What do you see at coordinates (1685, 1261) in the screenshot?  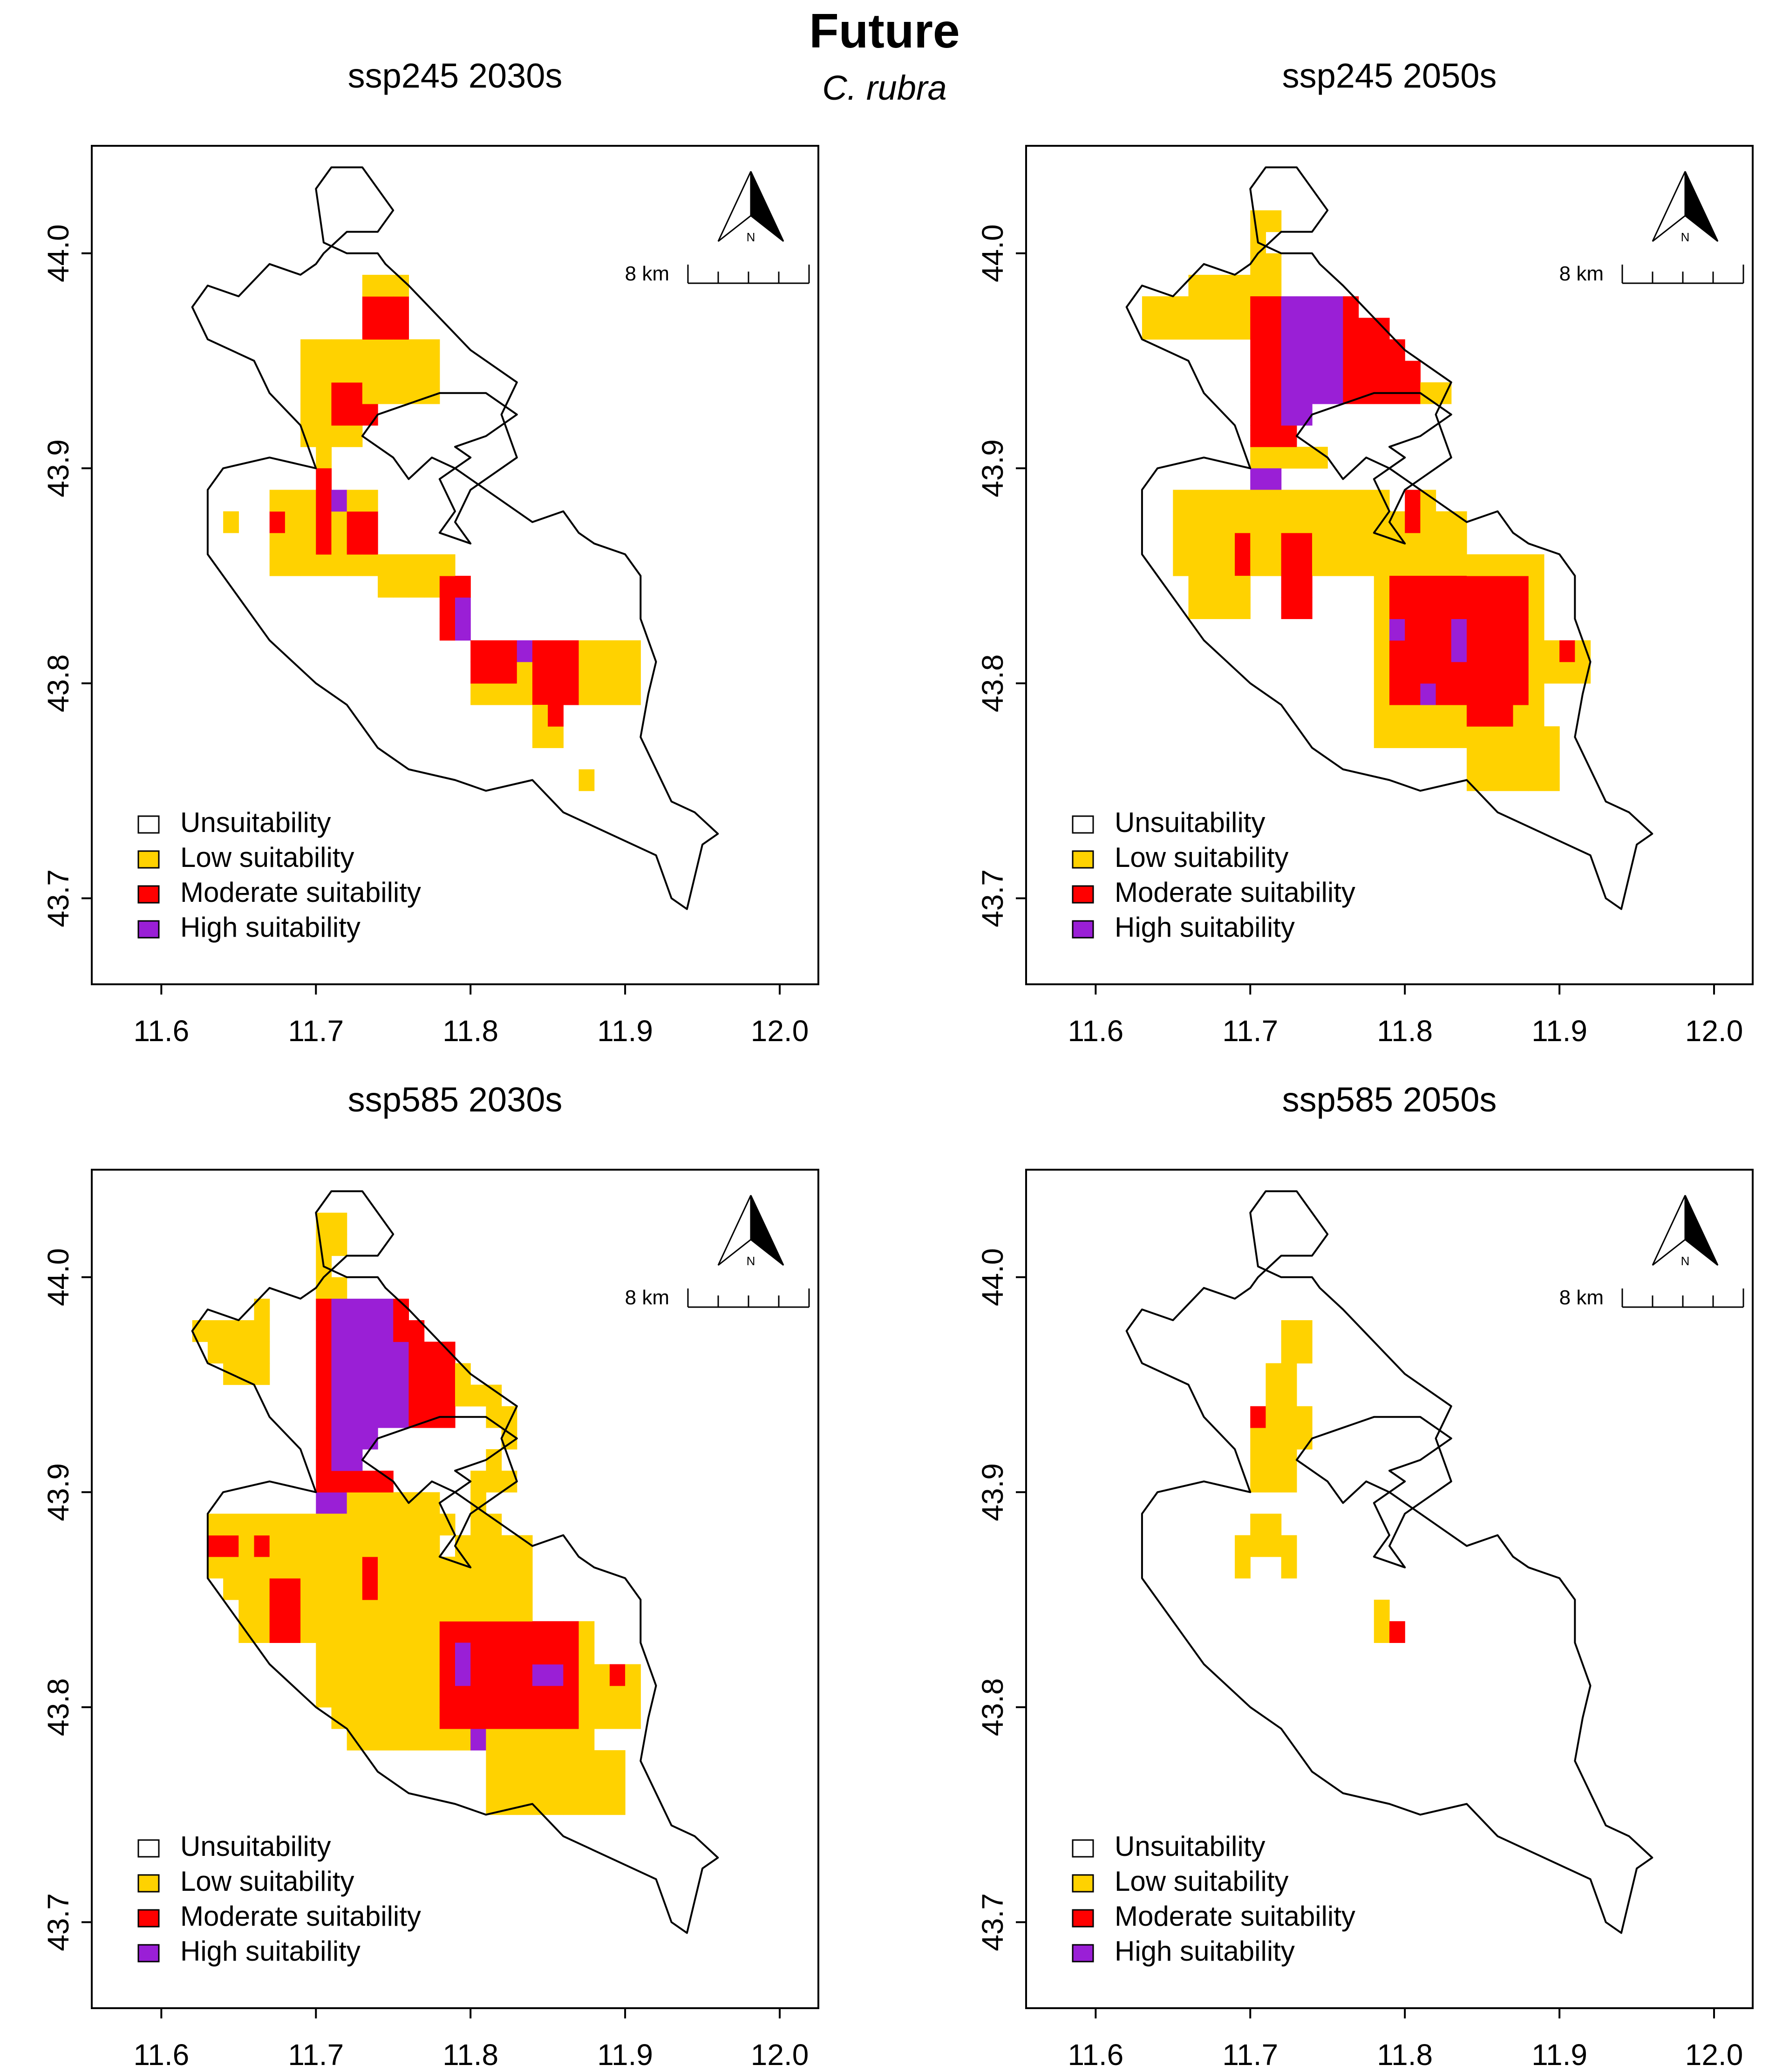 I see `north-label: N` at bounding box center [1685, 1261].